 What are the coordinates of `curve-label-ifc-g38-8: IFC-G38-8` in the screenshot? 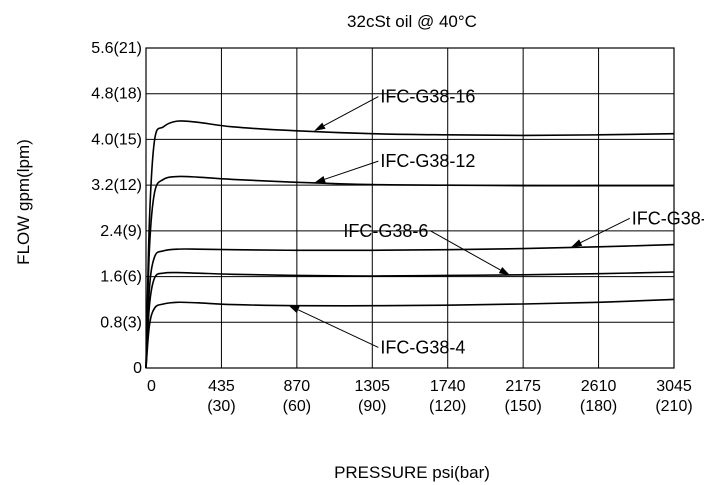 It's located at (668, 218).